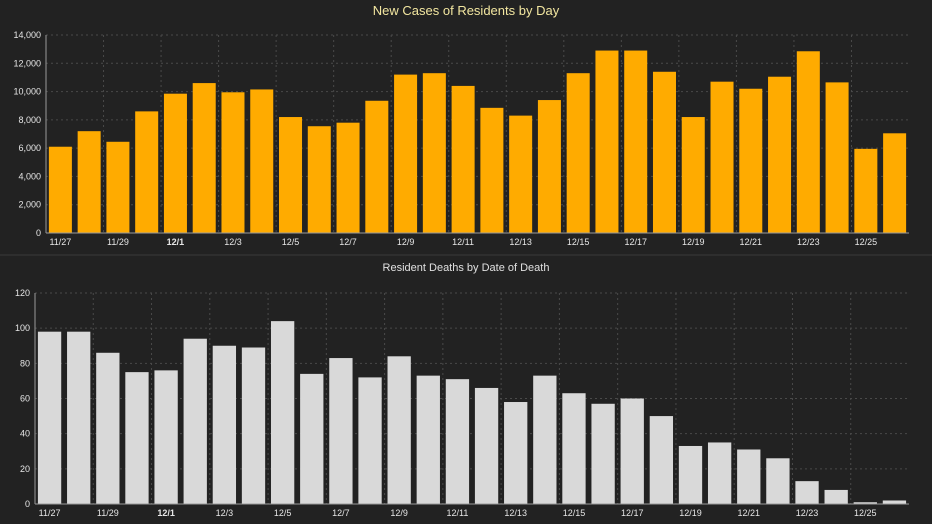 This screenshot has height=524, width=932. I want to click on deaths-x-tick-label: 12/15, so click(574, 513).